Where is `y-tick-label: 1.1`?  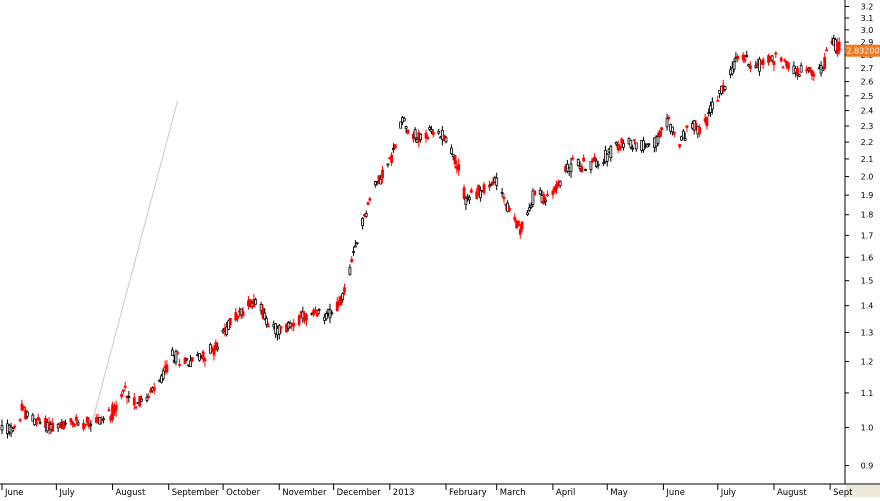
y-tick-label: 1.1 is located at coordinates (867, 393).